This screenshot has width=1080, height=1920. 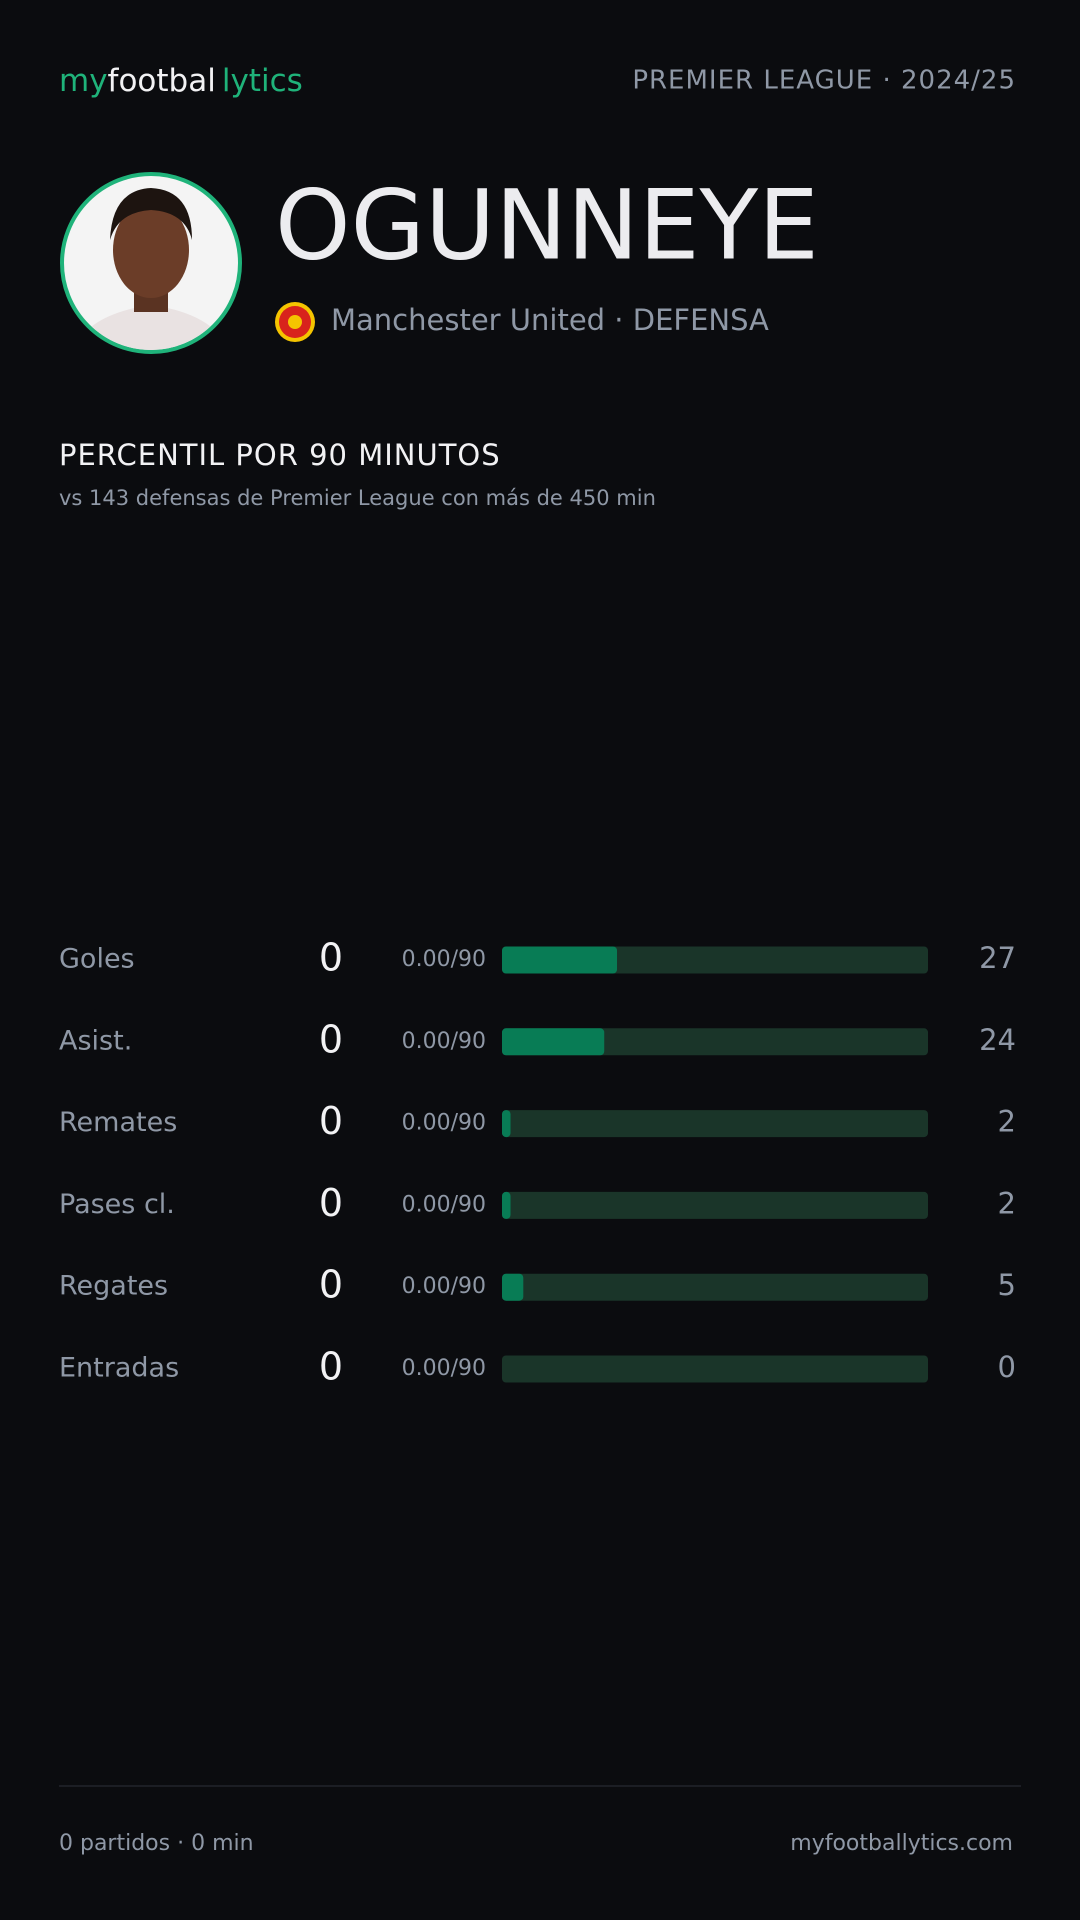 What do you see at coordinates (997, 1040) in the screenshot?
I see `percentile-label: 24` at bounding box center [997, 1040].